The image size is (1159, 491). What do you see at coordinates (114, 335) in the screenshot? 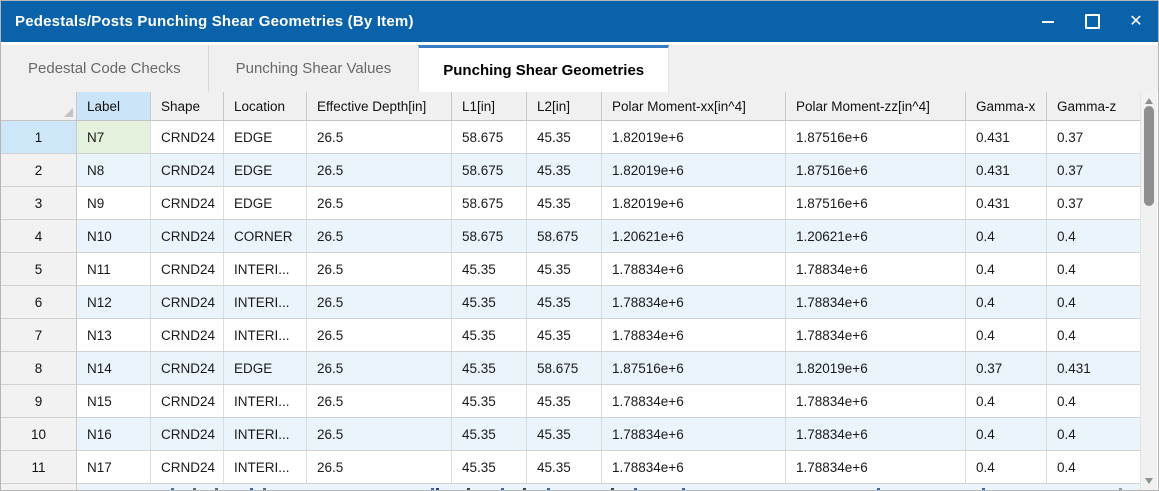
I see `cell-label: N13` at bounding box center [114, 335].